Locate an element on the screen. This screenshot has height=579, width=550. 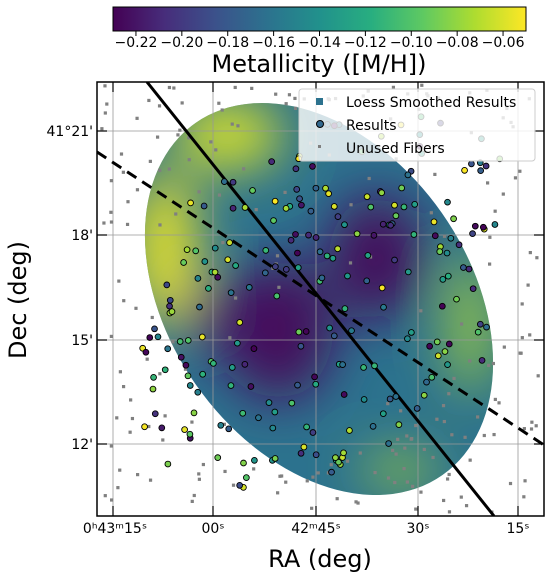
y-axis-label: Dec (deg) is located at coordinates (18, 300).